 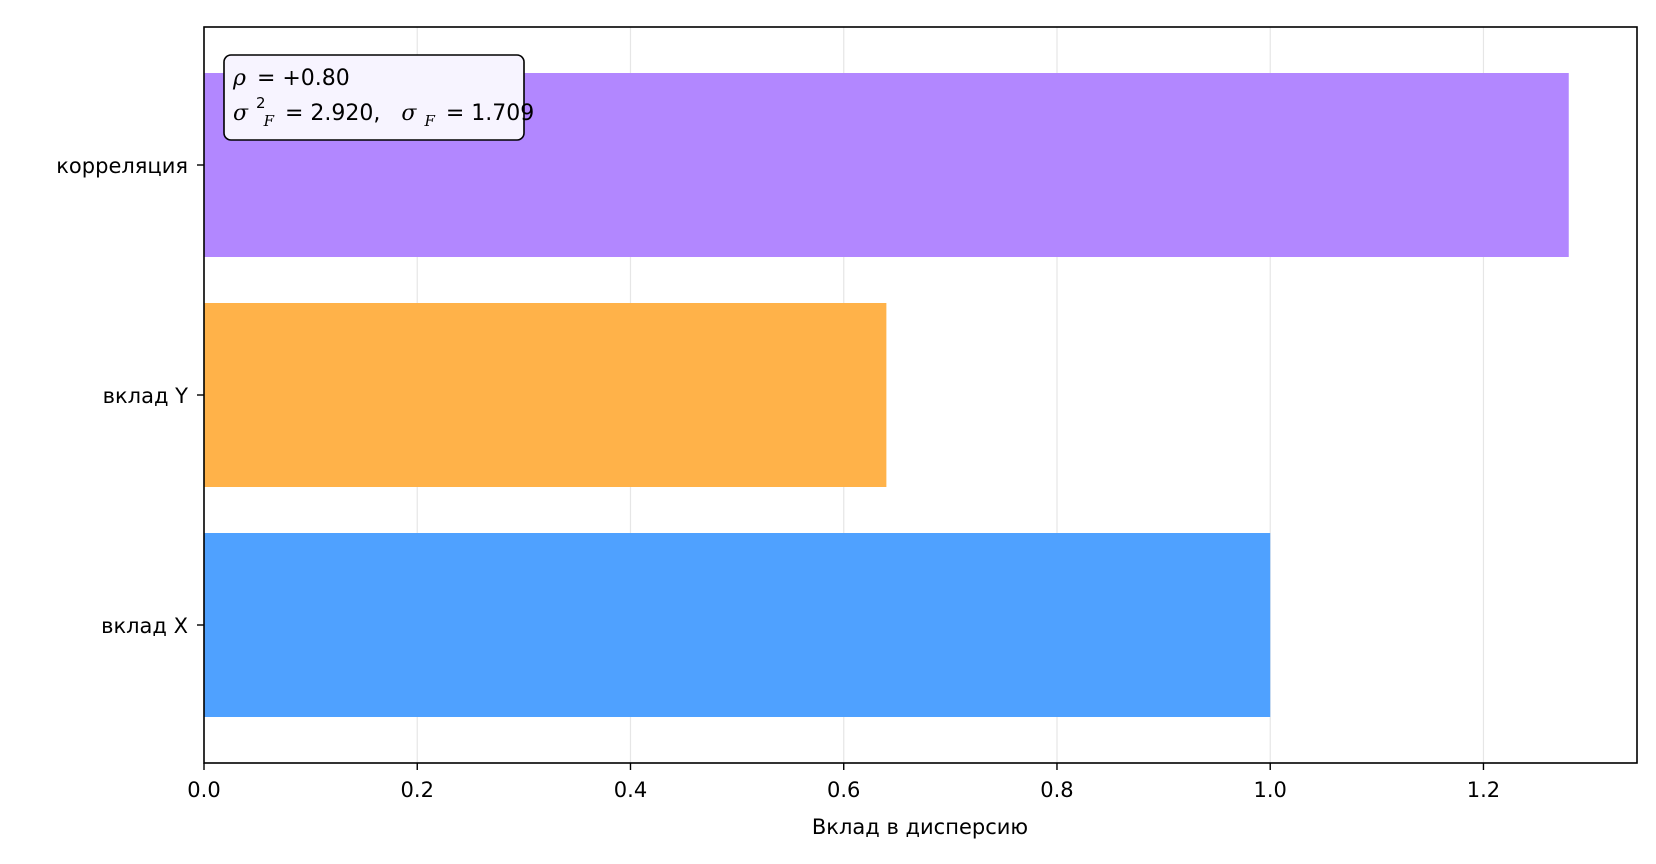 I want to click on x-axis-ticks: 0.0 0.2 0.4 0.6 0.8 1.0 1.2, so click(x=843, y=782).